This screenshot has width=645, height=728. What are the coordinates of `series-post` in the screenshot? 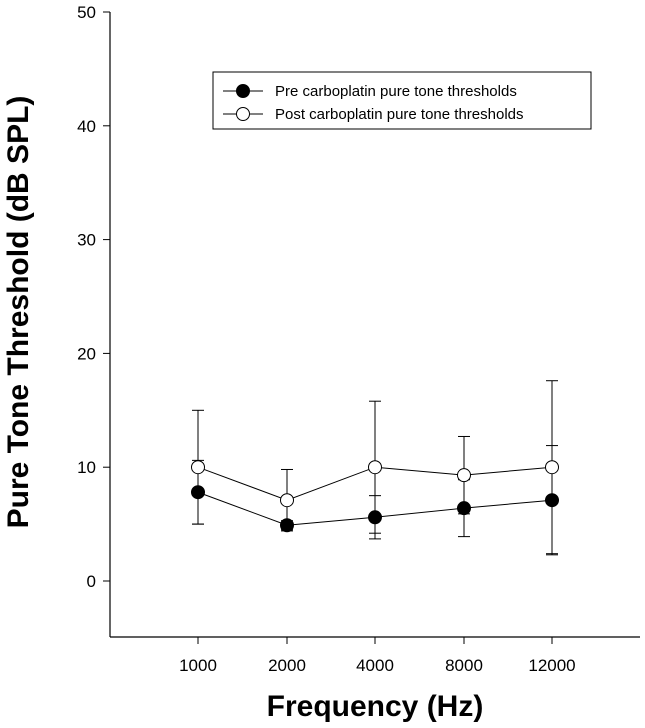 It's located at (375, 467).